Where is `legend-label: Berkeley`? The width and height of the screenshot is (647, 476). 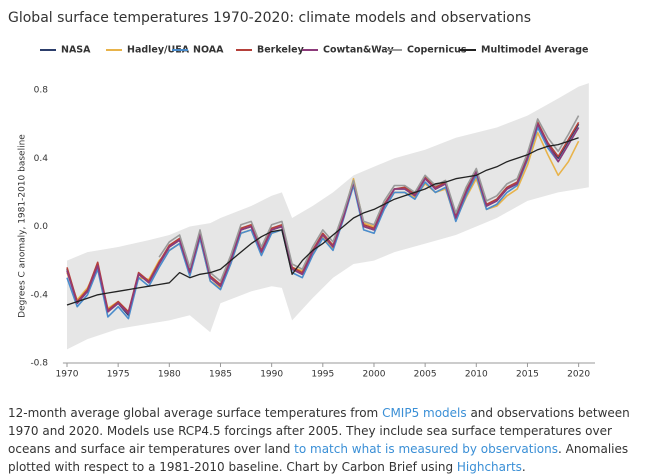
legend-label: Berkeley is located at coordinates (281, 50).